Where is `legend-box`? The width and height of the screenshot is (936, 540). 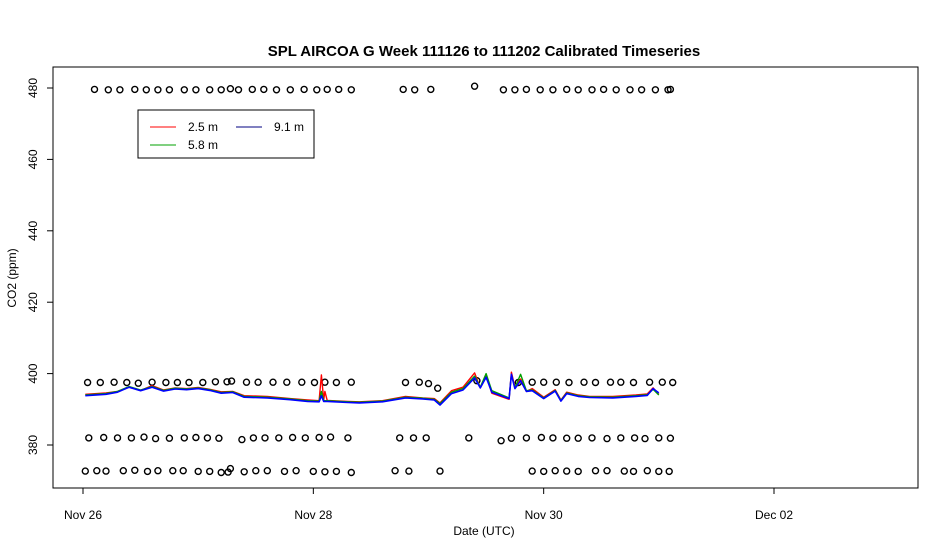
legend-box is located at coordinates (226, 134).